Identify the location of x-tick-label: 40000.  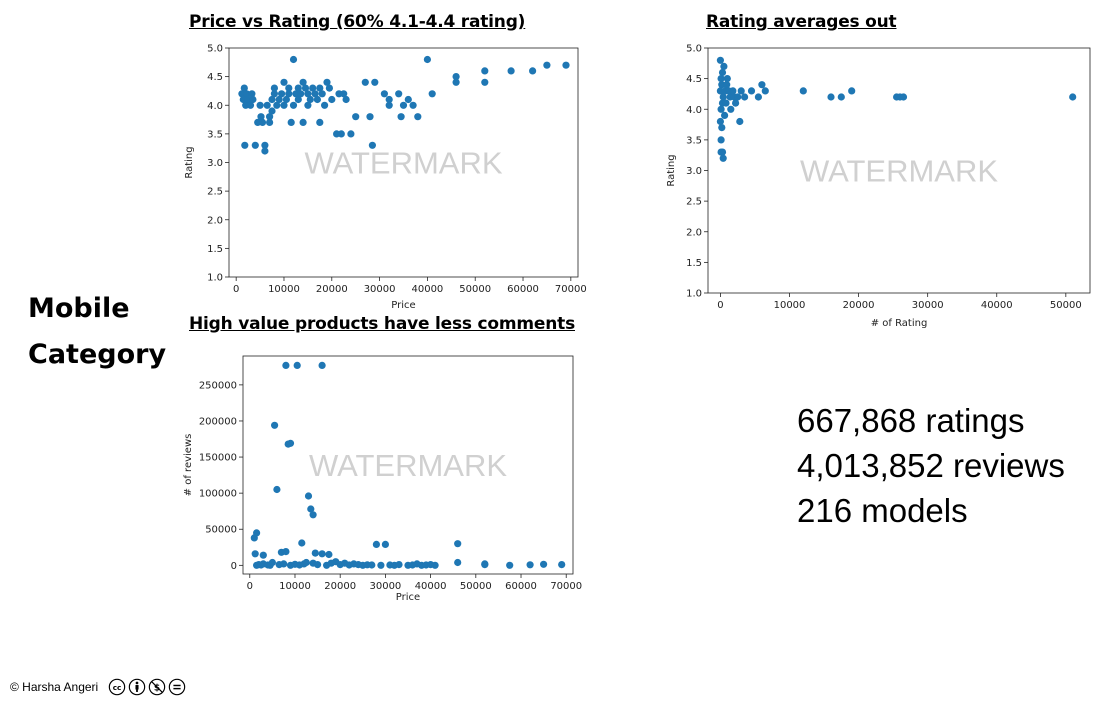
(427, 289).